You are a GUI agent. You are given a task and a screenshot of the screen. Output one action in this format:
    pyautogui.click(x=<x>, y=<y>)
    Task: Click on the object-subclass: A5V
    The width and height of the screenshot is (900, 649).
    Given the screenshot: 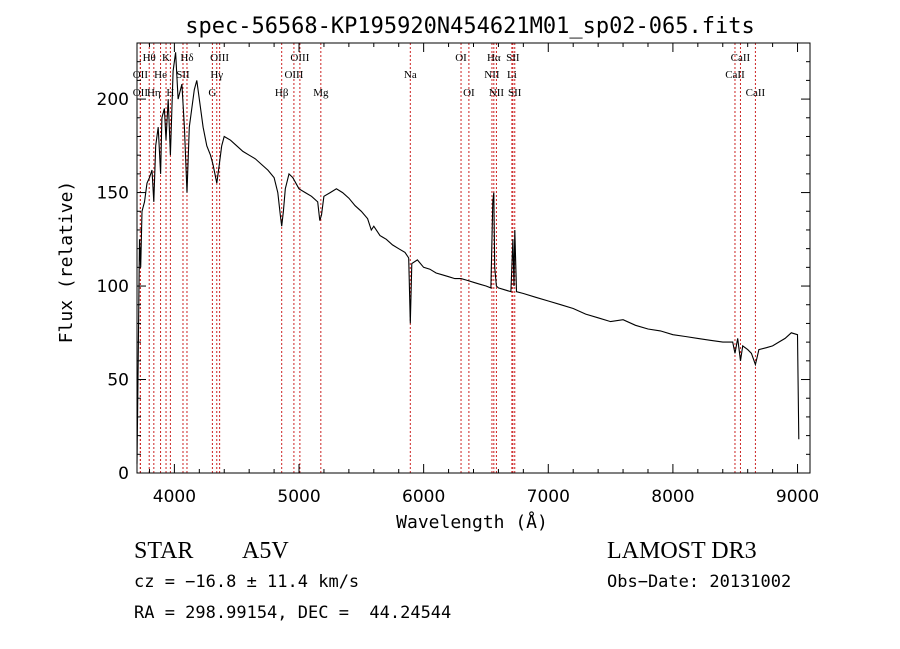 What is the action you would take?
    pyautogui.click(x=265, y=551)
    